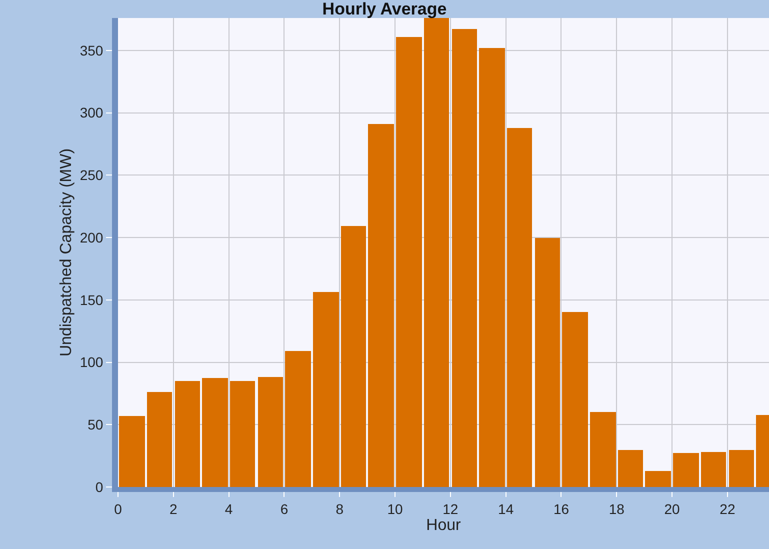 The height and width of the screenshot is (549, 769). What do you see at coordinates (92, 237) in the screenshot?
I see `y-tick-label: 200` at bounding box center [92, 237].